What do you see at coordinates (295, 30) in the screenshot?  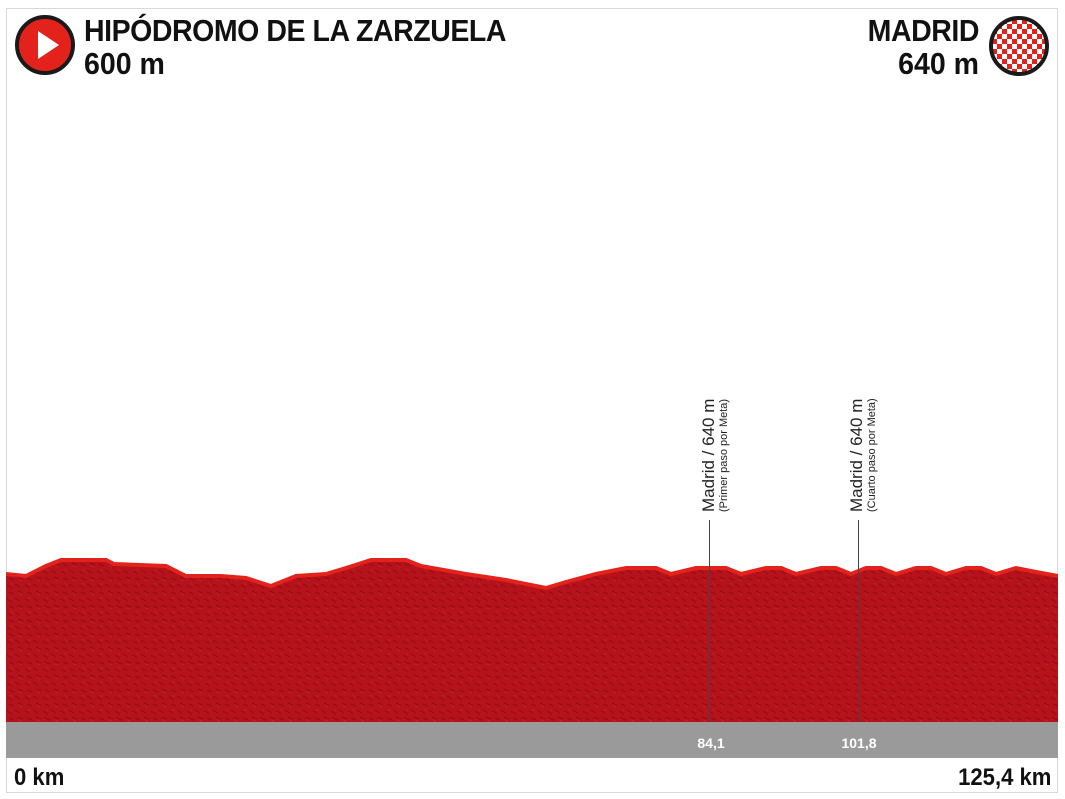 I see `start-location-name: HIPÓDROMO DE LA ZARZUELA` at bounding box center [295, 30].